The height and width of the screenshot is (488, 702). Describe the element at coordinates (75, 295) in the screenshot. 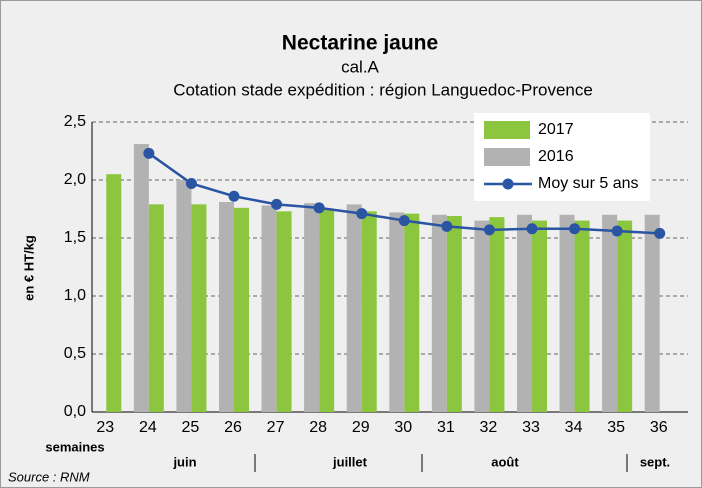

I see `y-tick-label: 1,0` at that location.